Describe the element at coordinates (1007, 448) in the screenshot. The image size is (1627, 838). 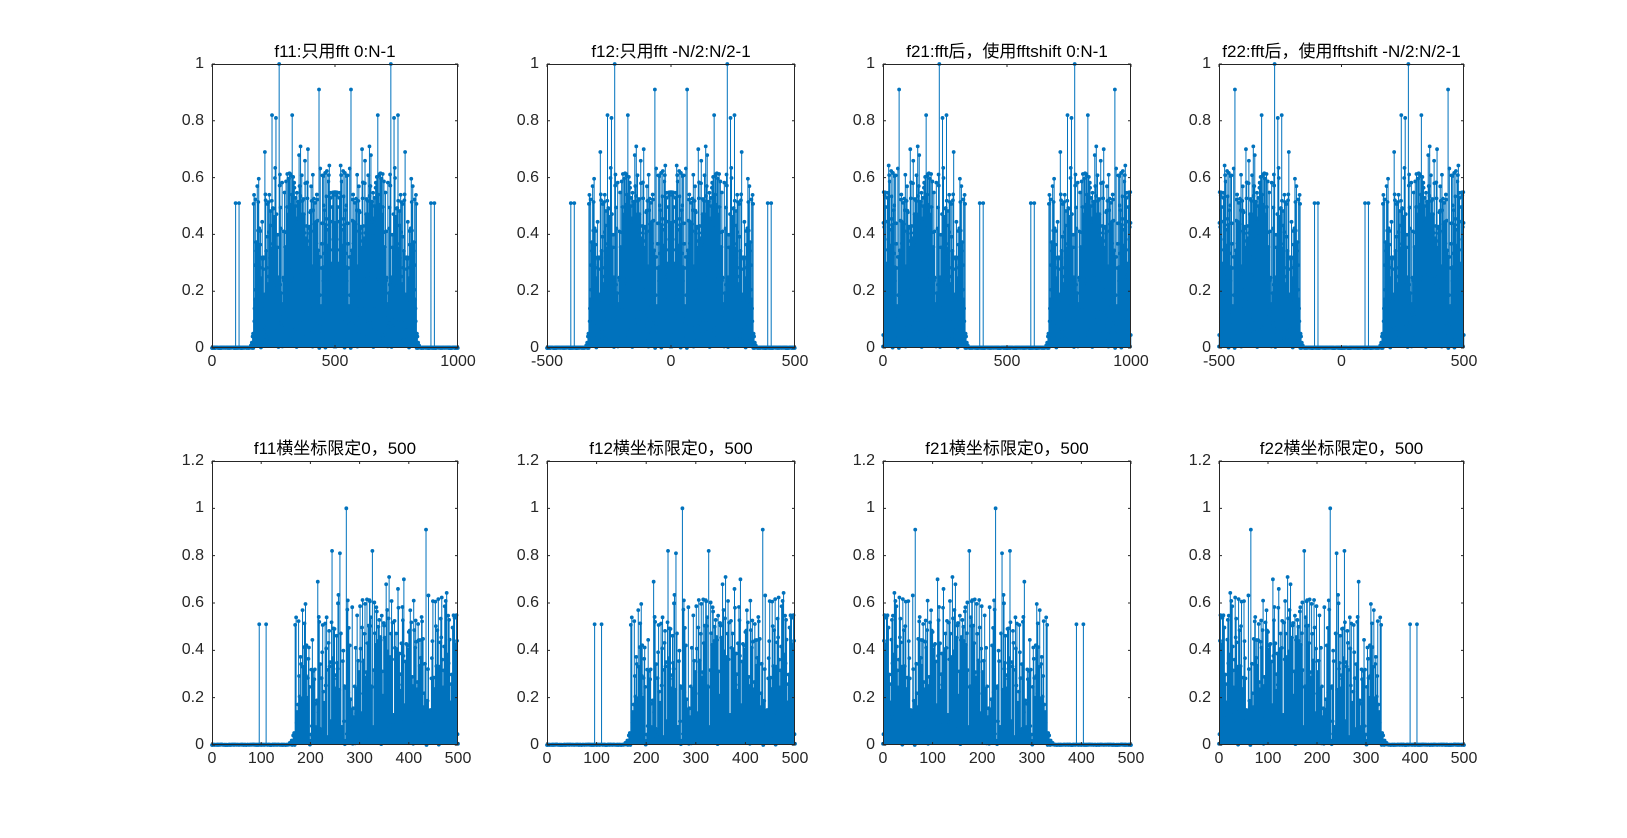
I see `subplot-title: f21横坐标限定0，500` at that location.